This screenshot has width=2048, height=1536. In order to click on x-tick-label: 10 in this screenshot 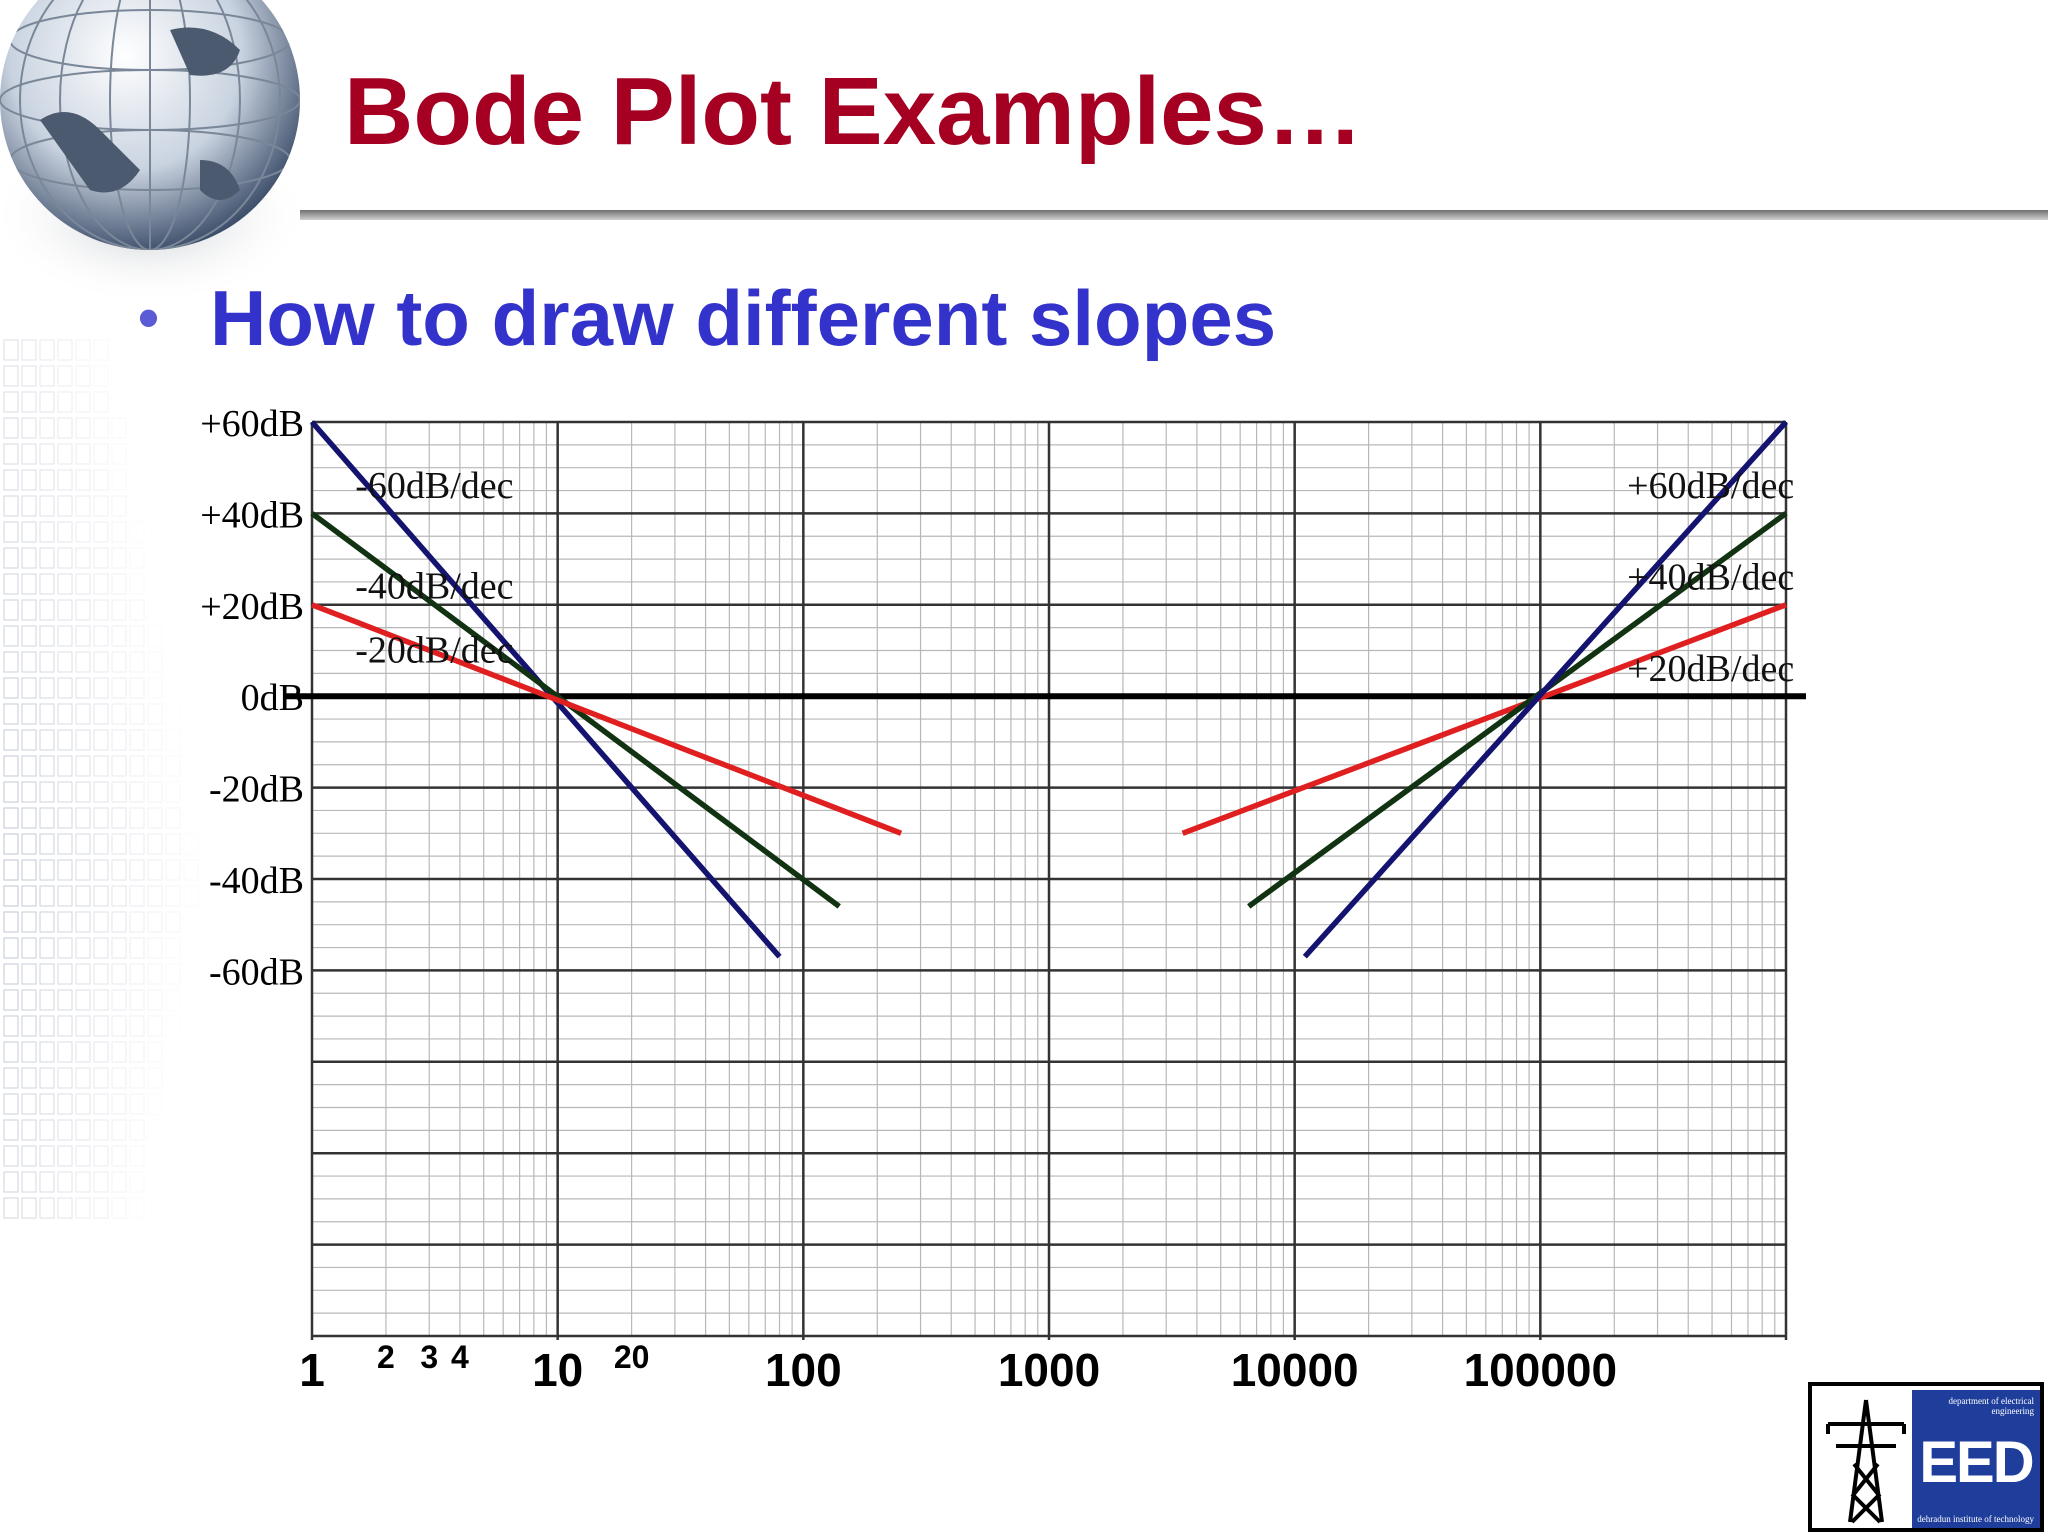, I will do `click(557, 1370)`.